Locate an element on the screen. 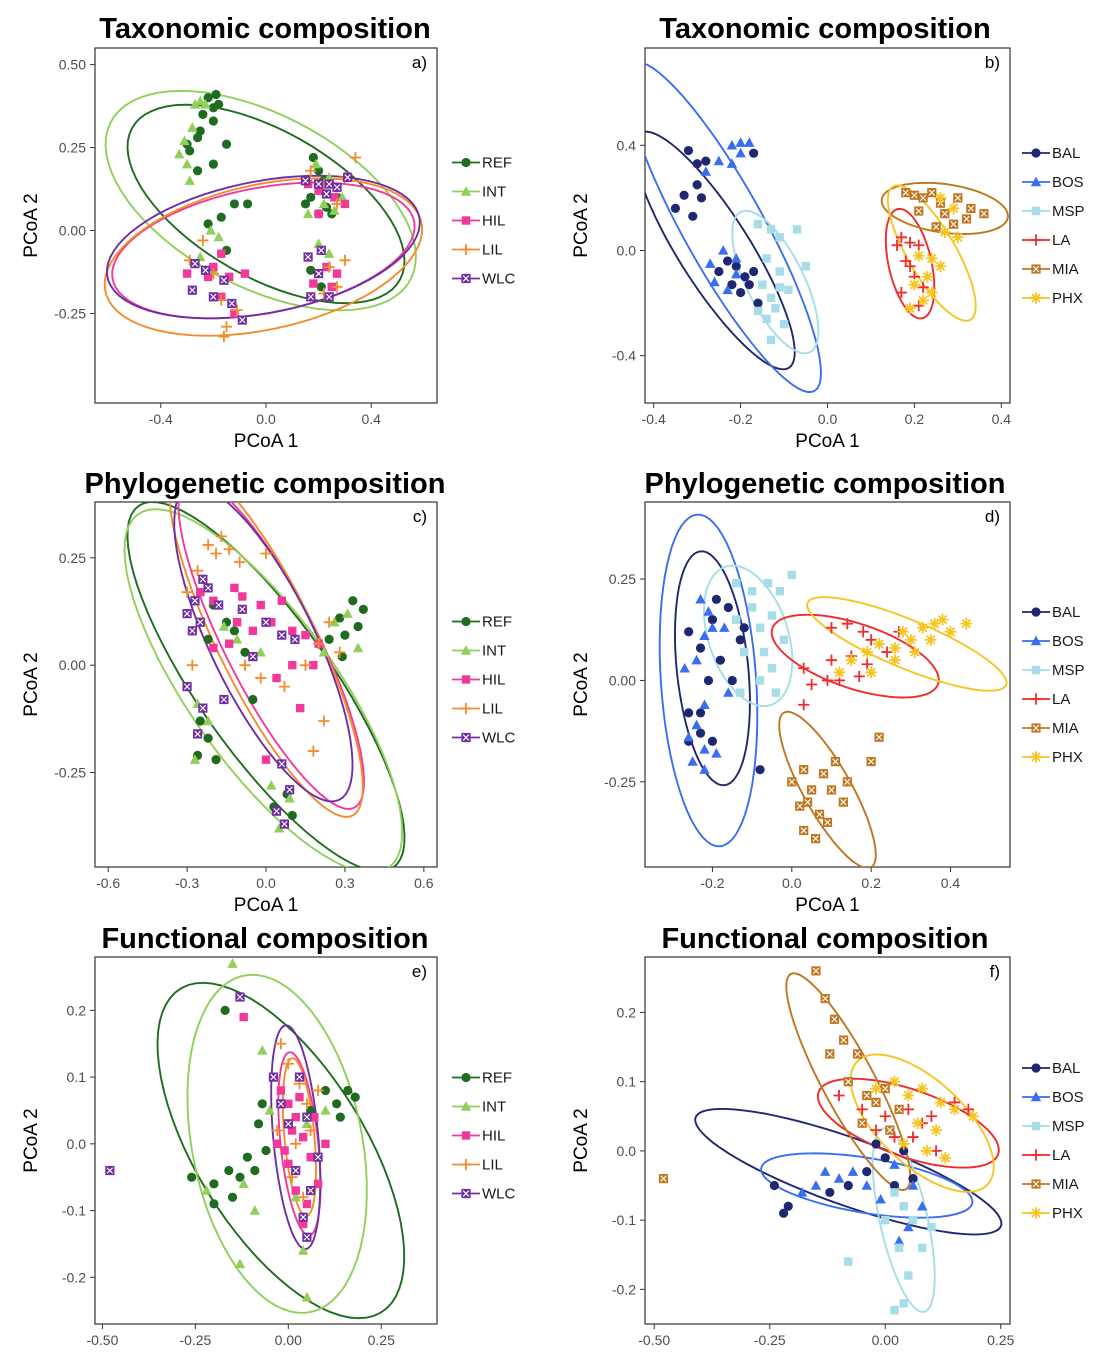 The height and width of the screenshot is (1354, 1120). legend: BAL BOS MSP LA MIA PHX is located at coordinates (1053, 226).